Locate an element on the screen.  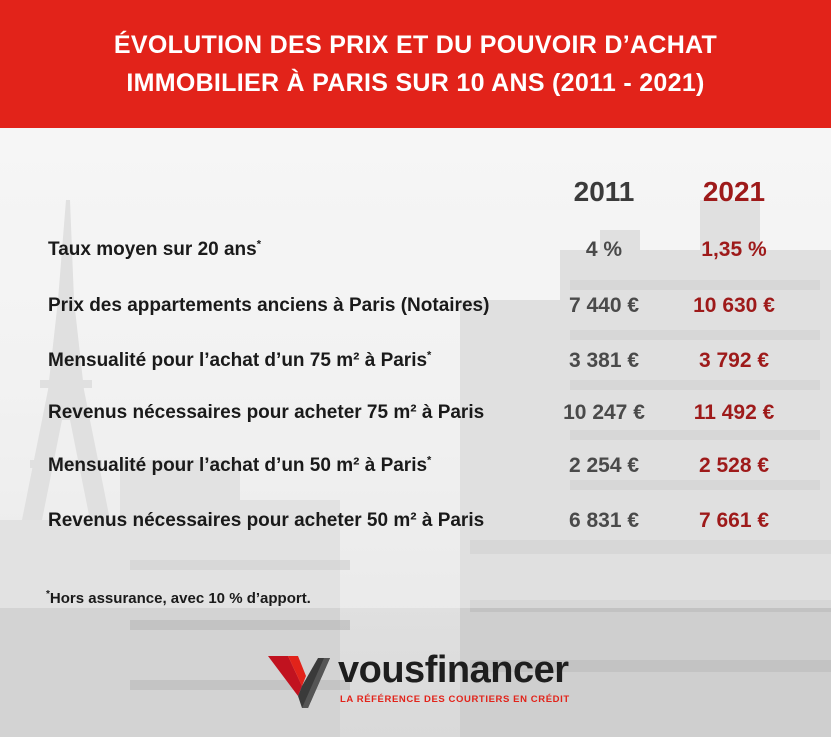
value-2011: 3 381 € is located at coordinates (604, 360).